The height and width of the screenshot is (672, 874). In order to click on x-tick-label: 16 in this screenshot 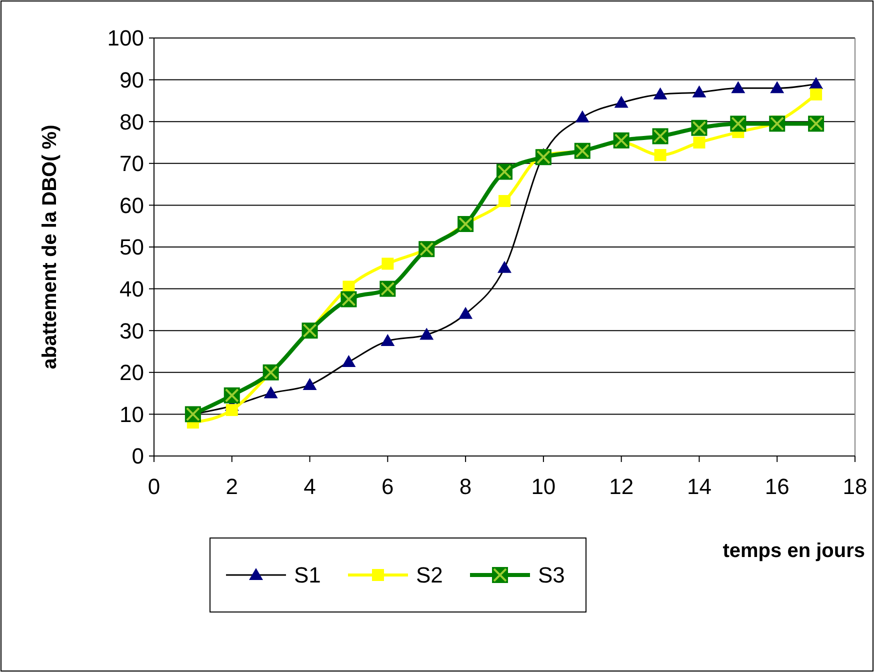, I will do `click(777, 486)`.